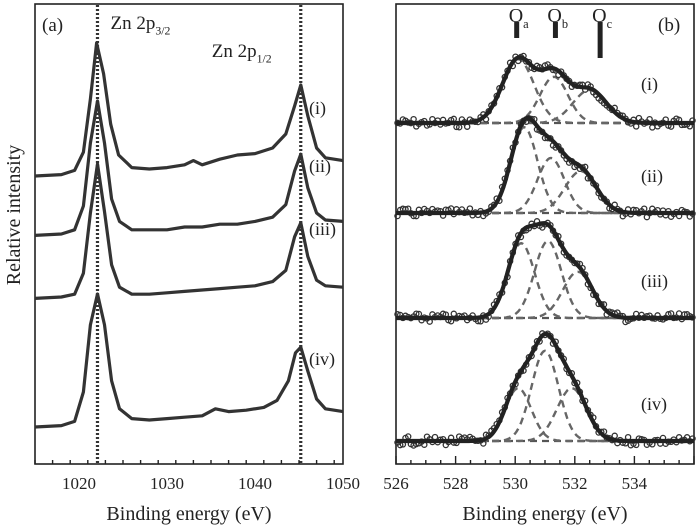  I want to click on o1s-series-label: (i), so click(649, 84).